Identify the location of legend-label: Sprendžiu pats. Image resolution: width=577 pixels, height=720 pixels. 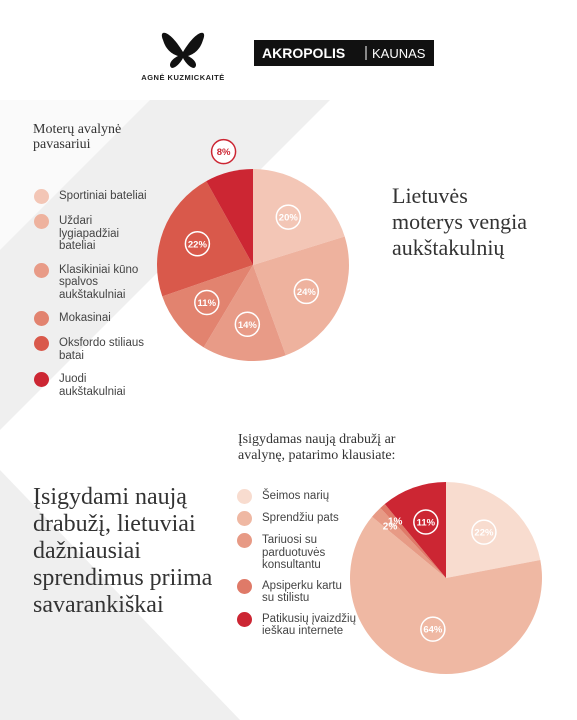
(300, 518).